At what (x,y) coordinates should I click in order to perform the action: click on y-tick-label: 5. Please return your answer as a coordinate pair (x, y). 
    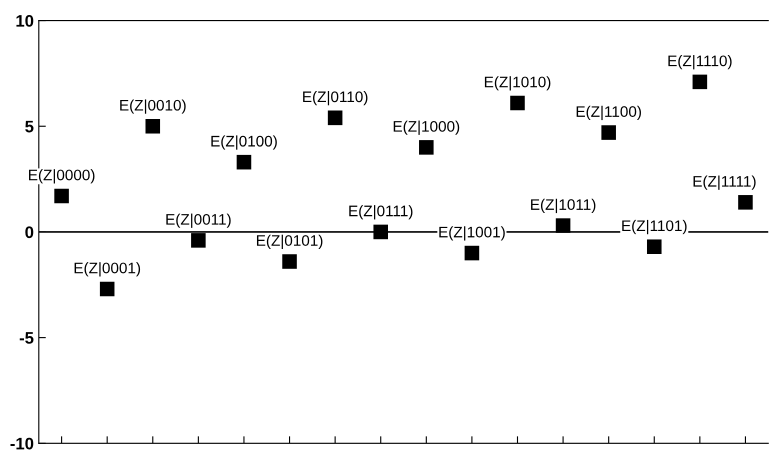
    Looking at the image, I should click on (29, 126).